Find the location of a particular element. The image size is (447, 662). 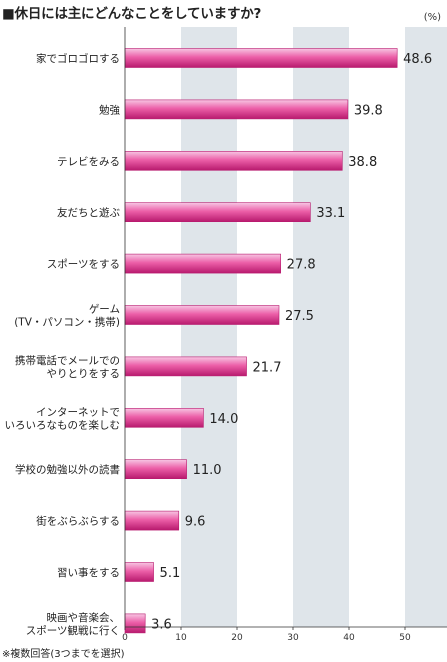

x-tick-label: 30 is located at coordinates (293, 638).